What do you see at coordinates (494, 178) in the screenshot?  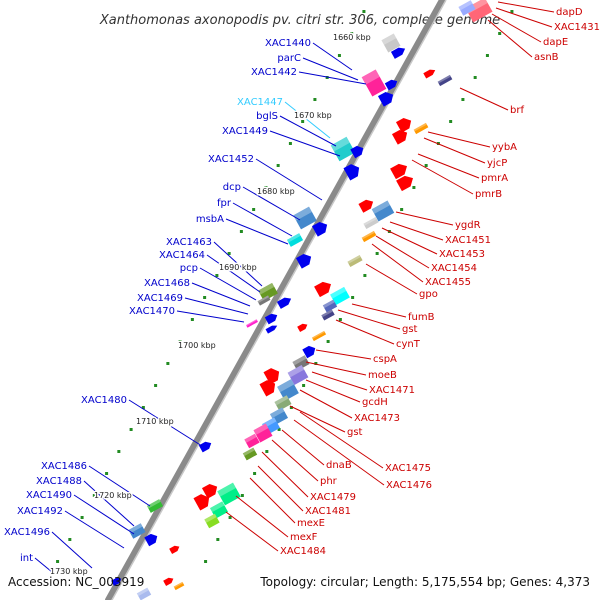 I see `gene-label-right: pmrA` at bounding box center [494, 178].